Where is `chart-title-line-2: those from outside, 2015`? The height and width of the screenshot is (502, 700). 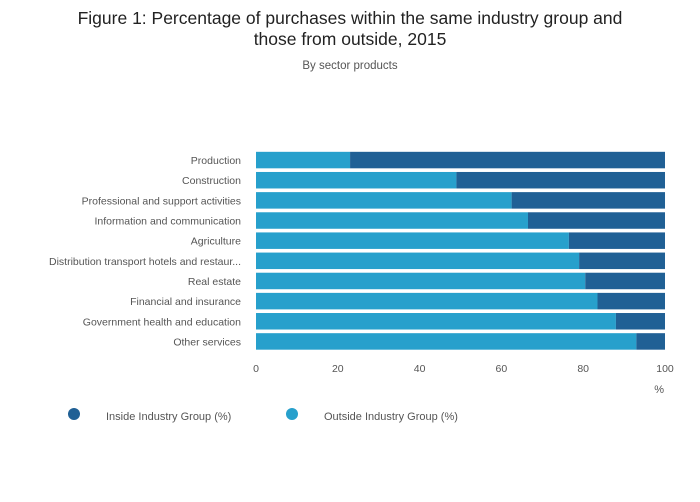 chart-title-line-2: those from outside, 2015 is located at coordinates (350, 39).